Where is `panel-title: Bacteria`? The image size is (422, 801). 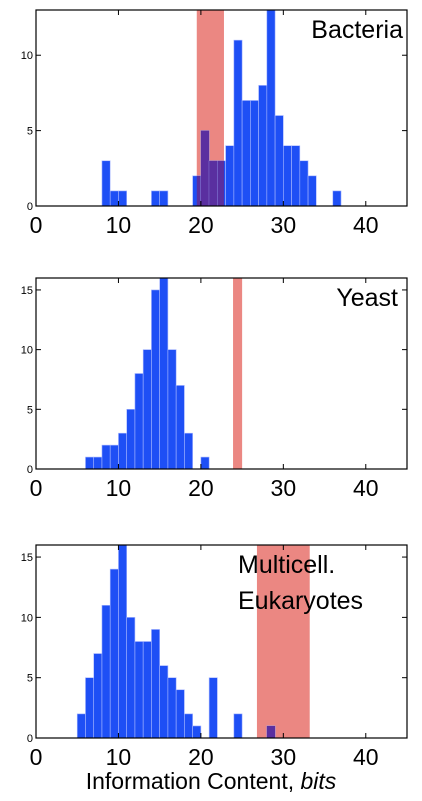 panel-title: Bacteria is located at coordinates (357, 30).